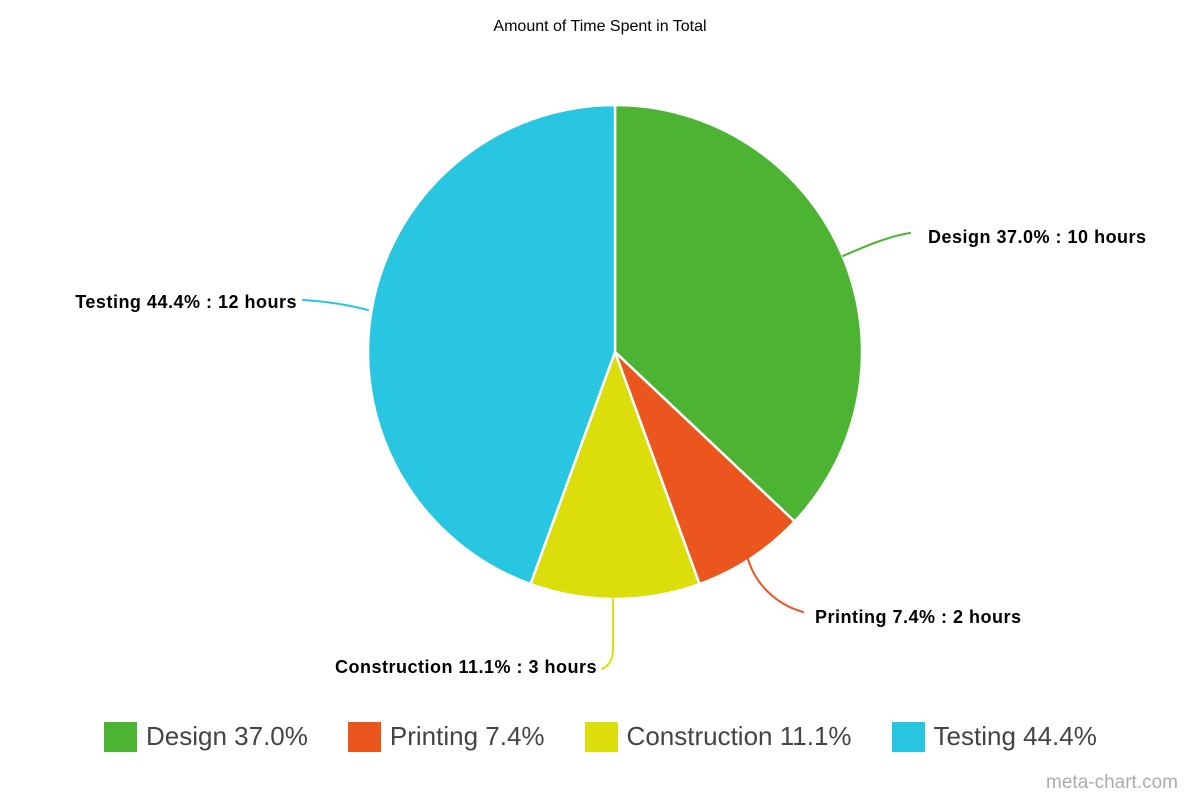 Image resolution: width=1200 pixels, height=800 pixels. Describe the element at coordinates (491, 344) in the screenshot. I see `pie-slice-testing` at that location.